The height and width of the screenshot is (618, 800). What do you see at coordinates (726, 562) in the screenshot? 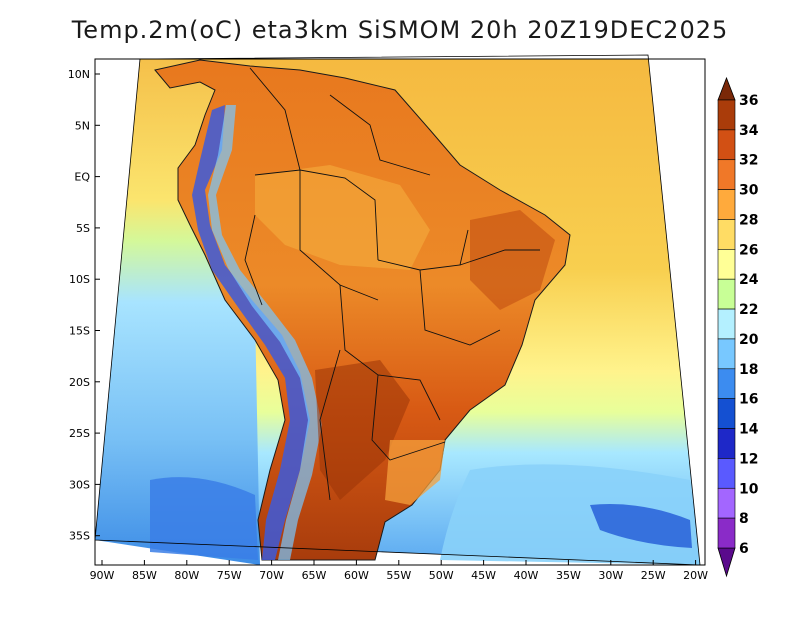
I see `colorbar-min-arrow` at bounding box center [726, 562].